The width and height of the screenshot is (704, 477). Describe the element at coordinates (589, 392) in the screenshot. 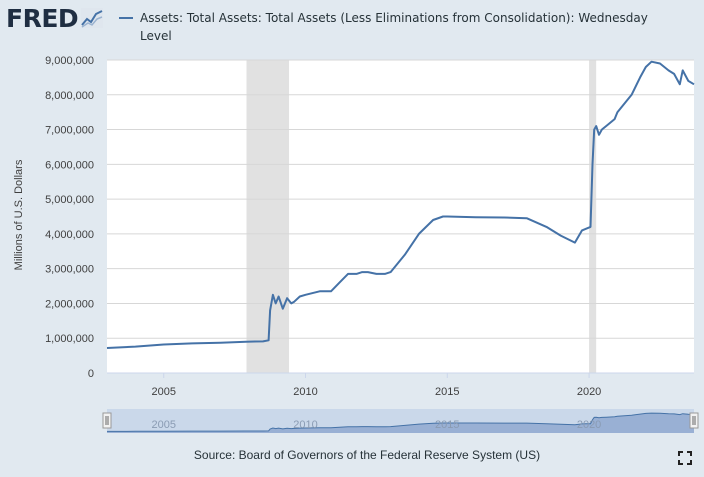

I see `x-tick-label: 2020` at that location.